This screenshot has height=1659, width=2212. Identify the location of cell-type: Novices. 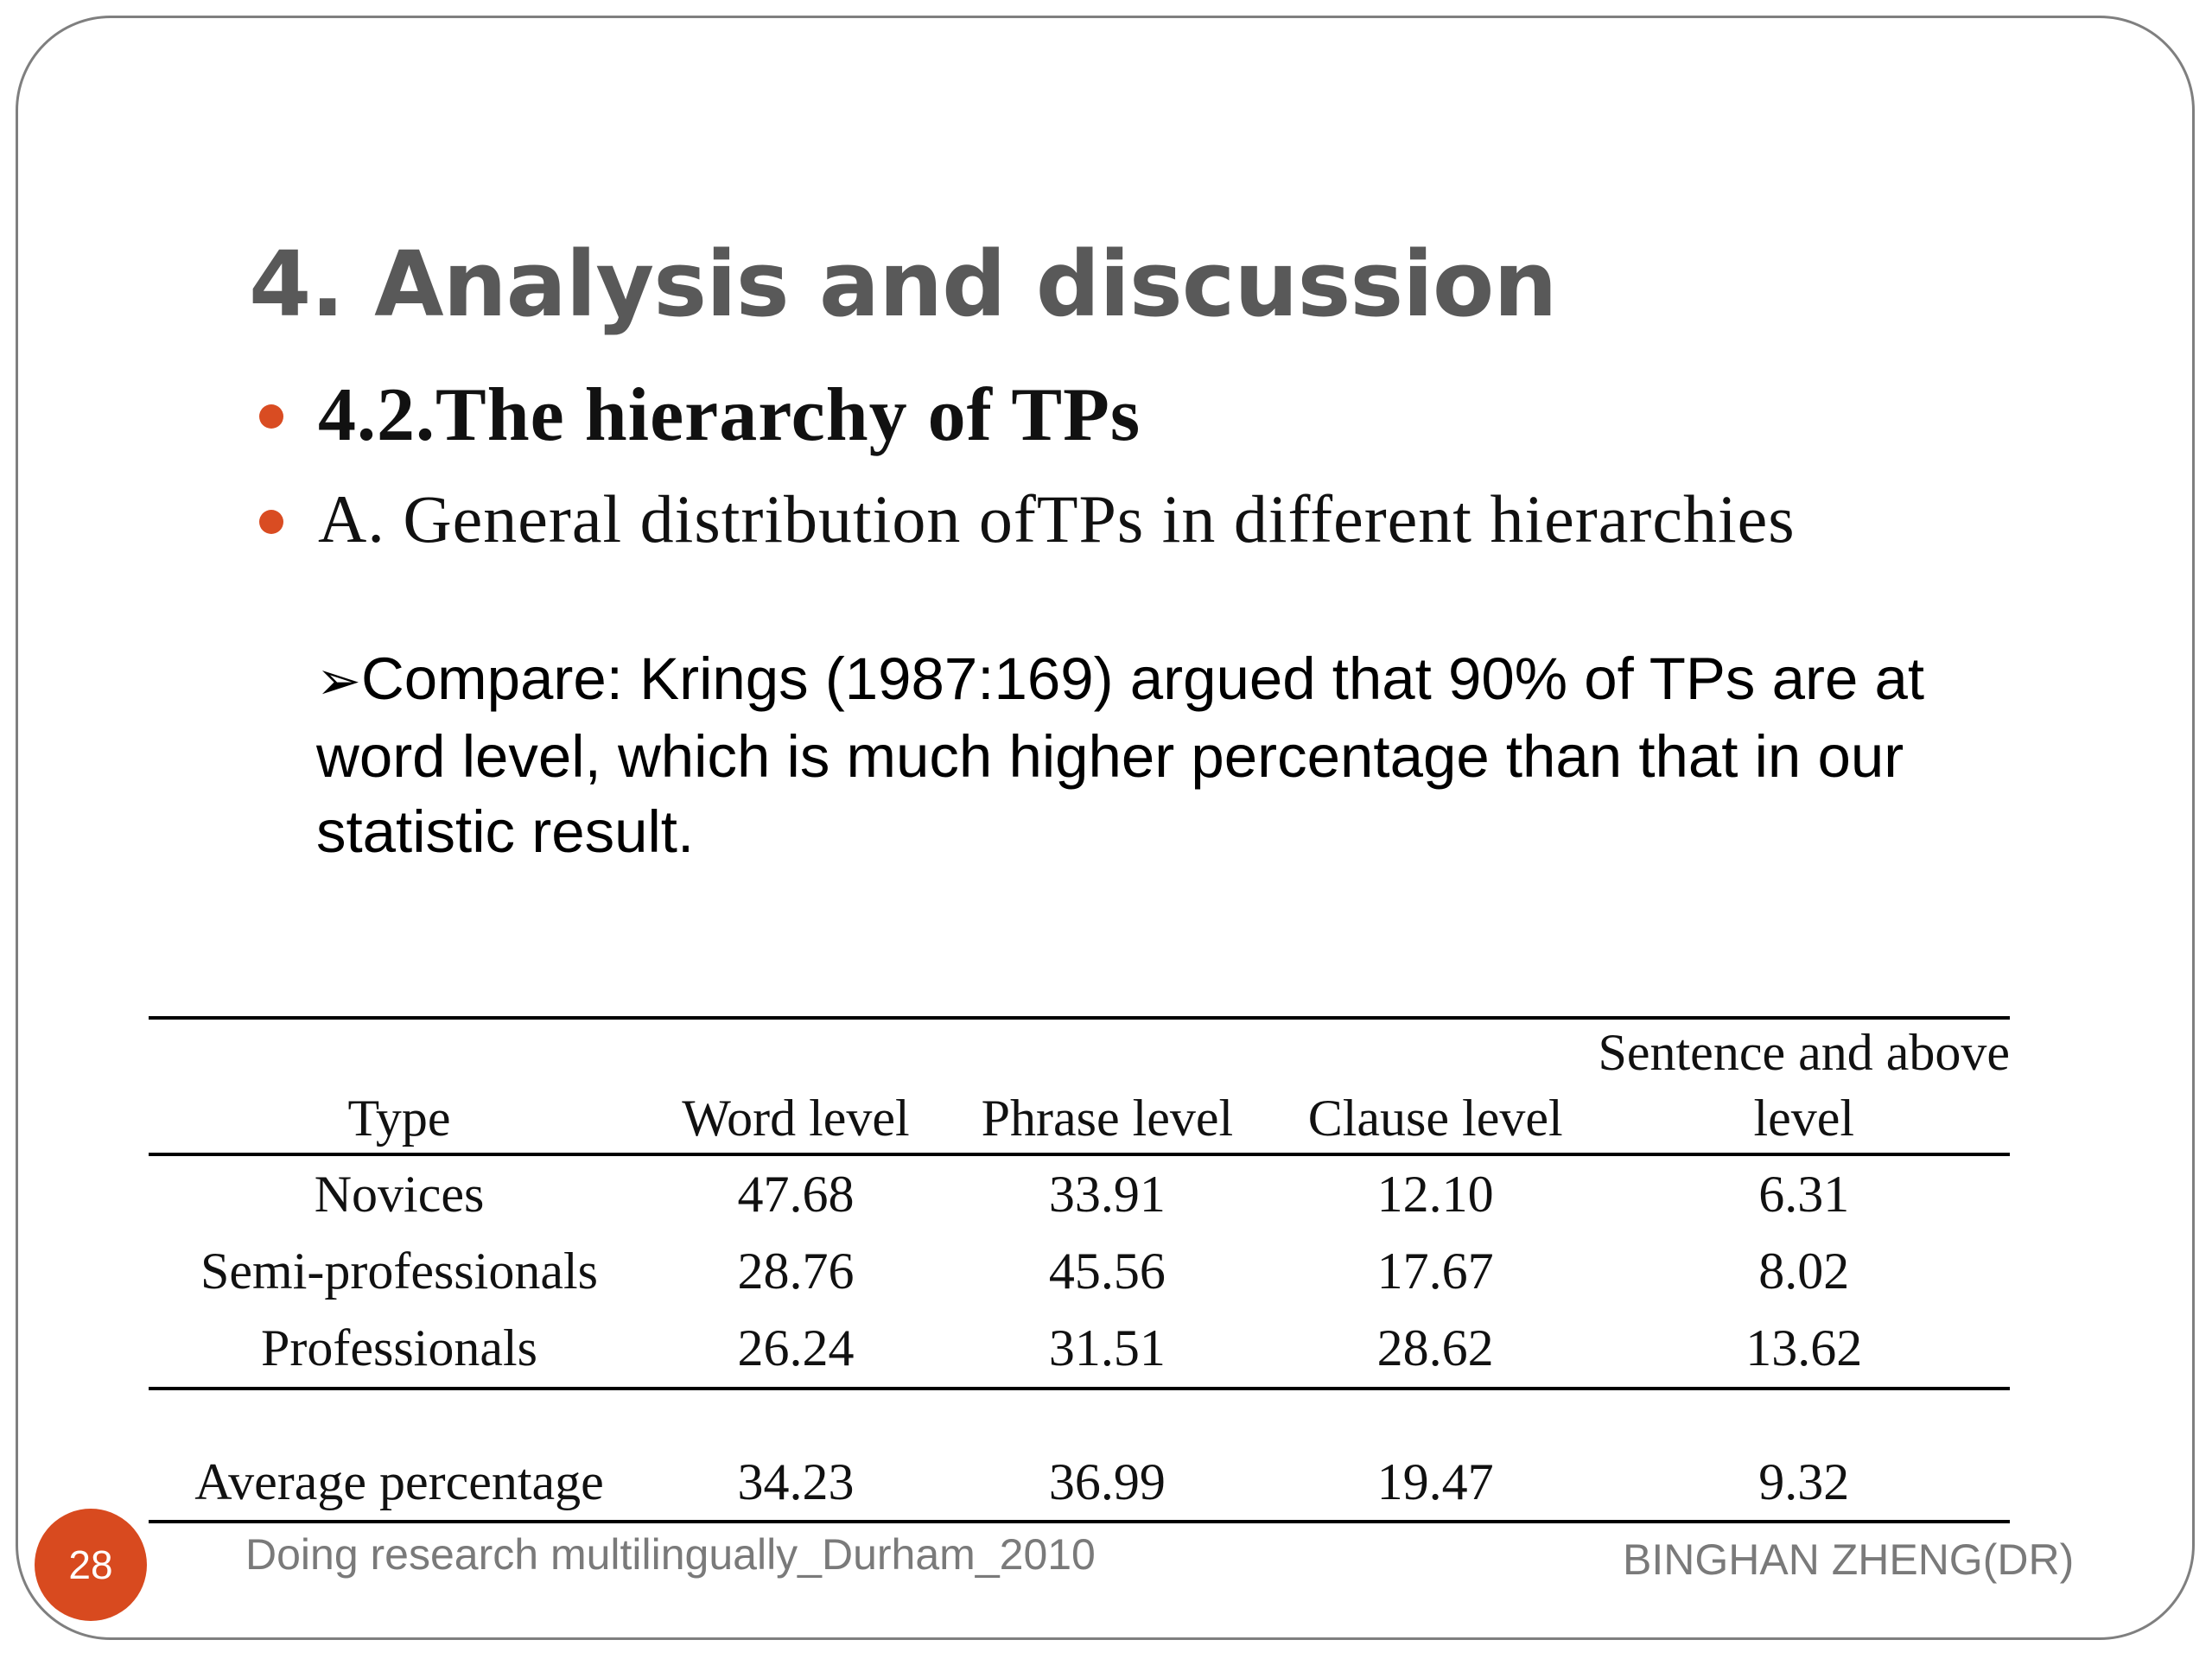
(399, 1194).